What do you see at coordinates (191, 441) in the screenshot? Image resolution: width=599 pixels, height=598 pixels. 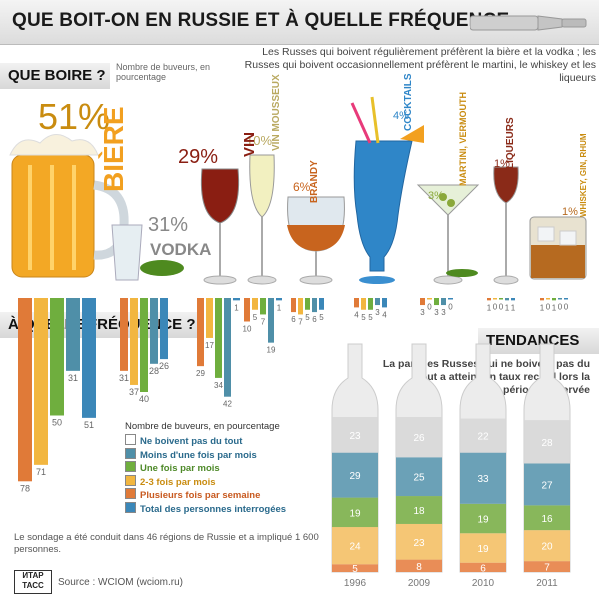 I see `legend-label: Ne boivent pas du tout` at bounding box center [191, 441].